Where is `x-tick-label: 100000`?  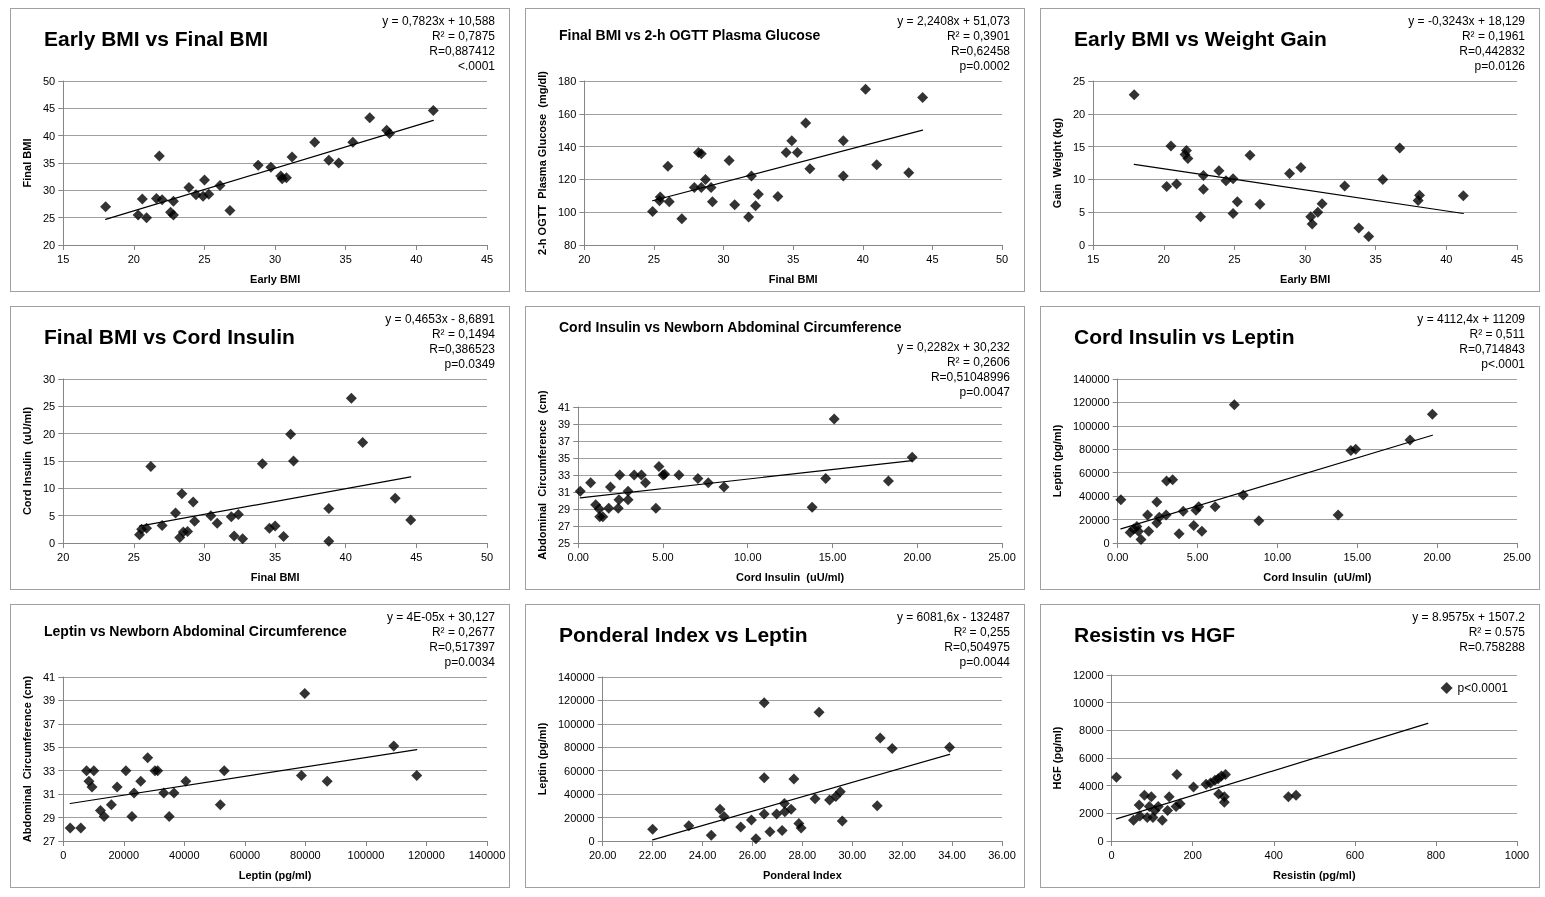 x-tick-label: 100000 is located at coordinates (366, 854).